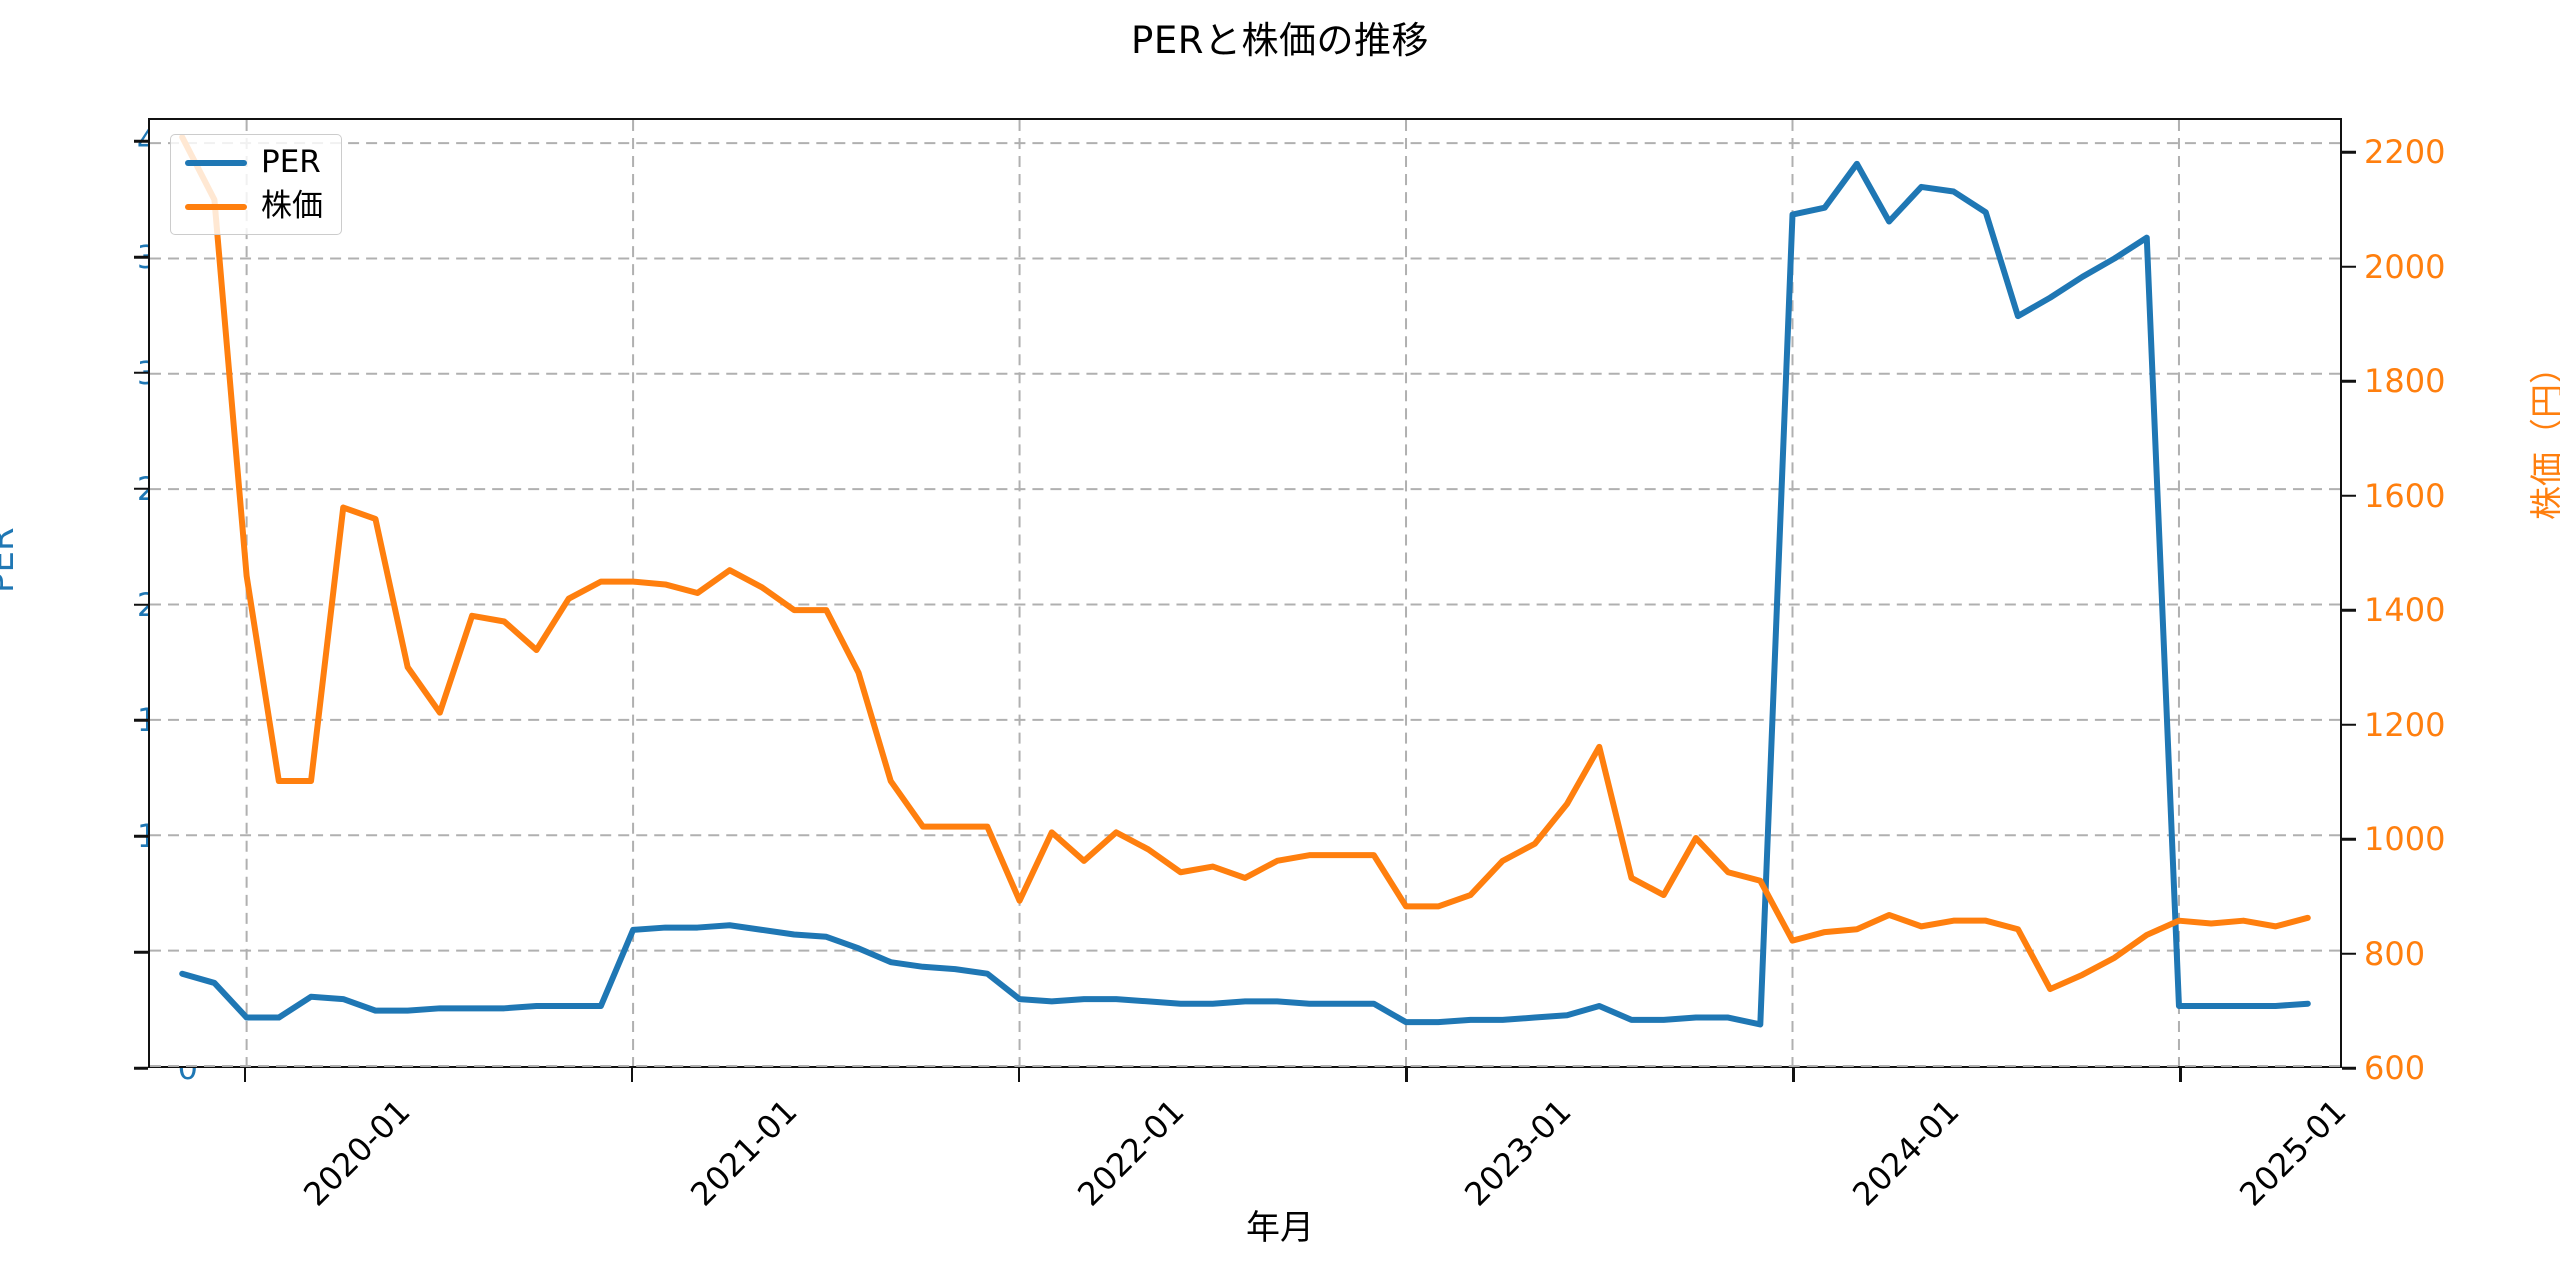  What do you see at coordinates (1280, 40) in the screenshot?
I see `chart-title: PERと株価の推移` at bounding box center [1280, 40].